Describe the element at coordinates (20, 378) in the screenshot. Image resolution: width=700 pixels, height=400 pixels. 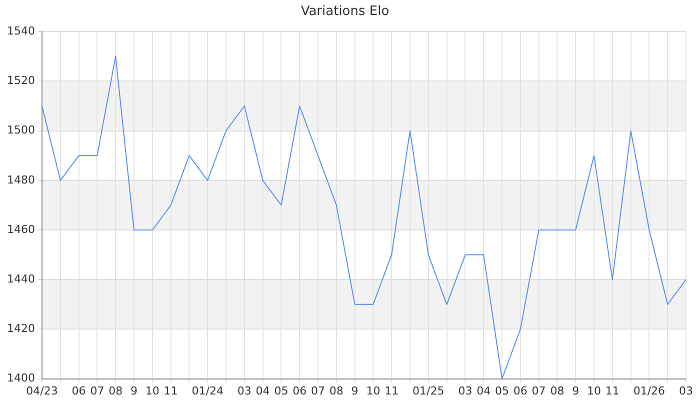
I see `y-tick-label: 1400` at that location.